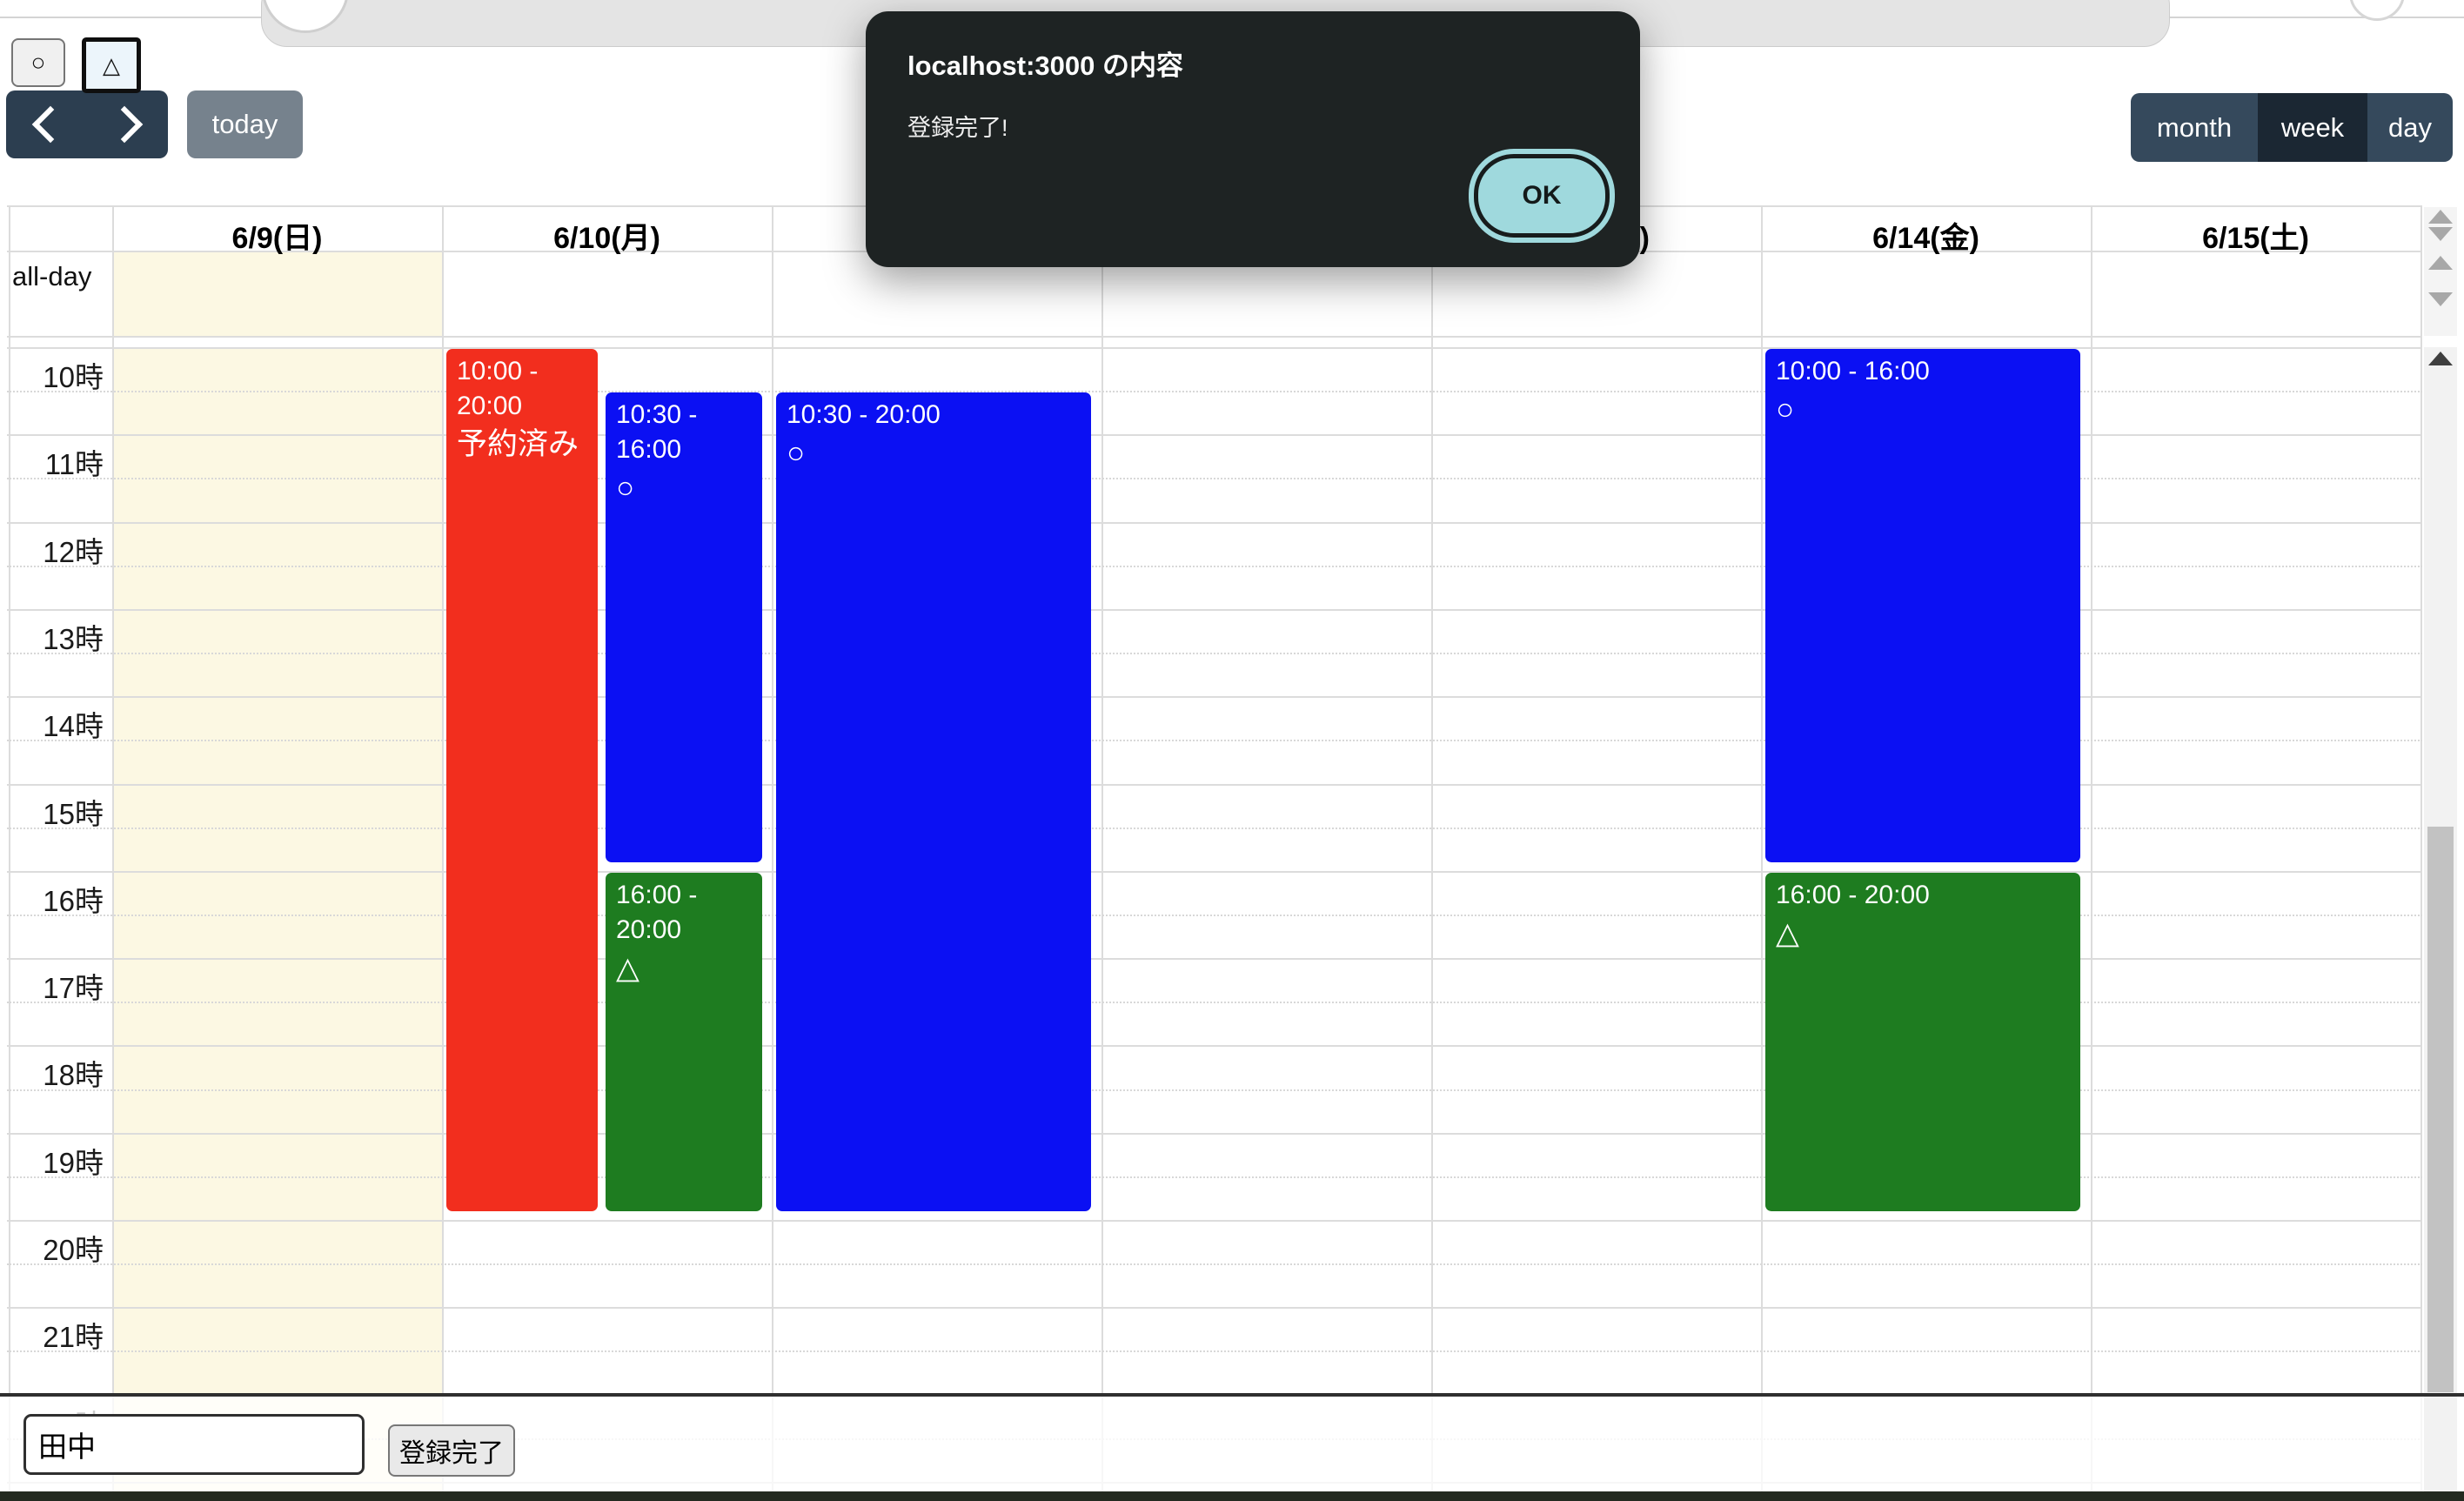 This screenshot has height=1501, width=2464. What do you see at coordinates (38, 62) in the screenshot?
I see `circle-symbol-button: ○` at bounding box center [38, 62].